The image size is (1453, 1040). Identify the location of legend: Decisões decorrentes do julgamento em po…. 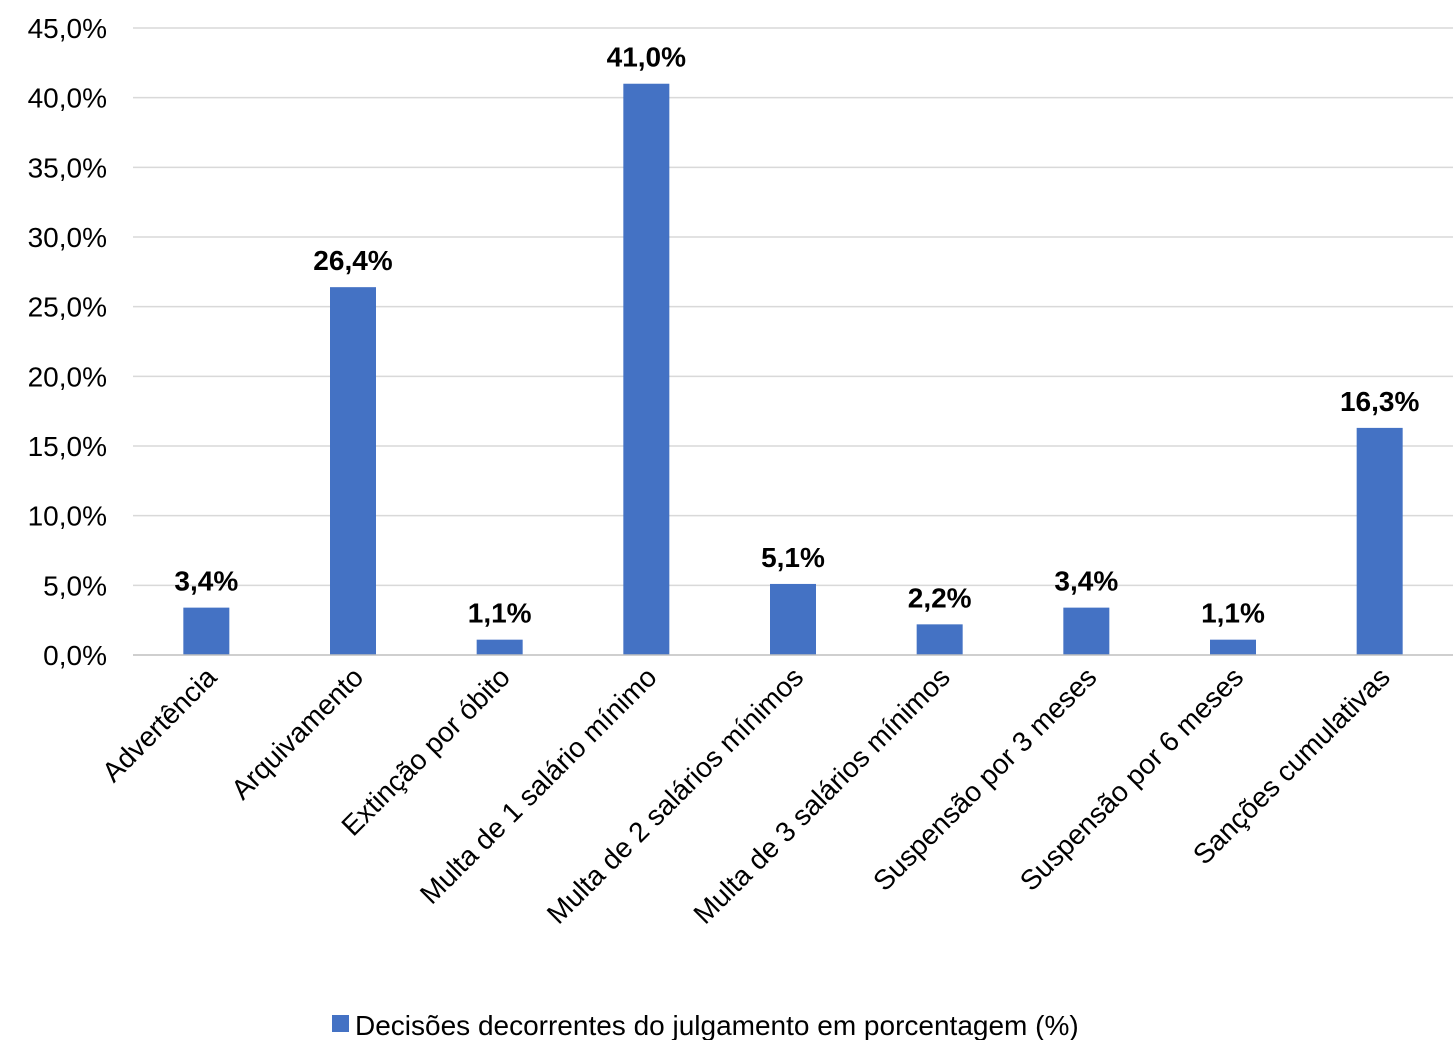
(705, 1025).